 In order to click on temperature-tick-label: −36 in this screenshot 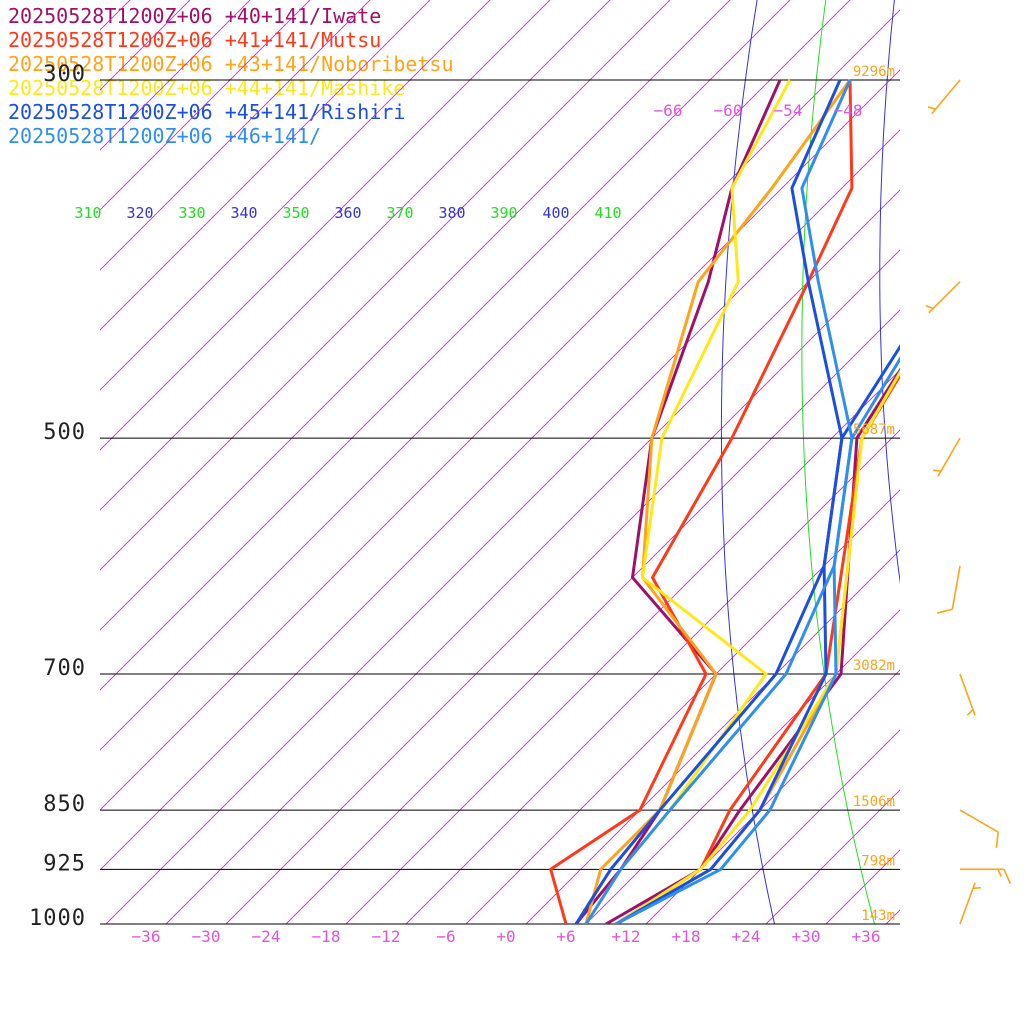, I will do `click(146, 936)`.